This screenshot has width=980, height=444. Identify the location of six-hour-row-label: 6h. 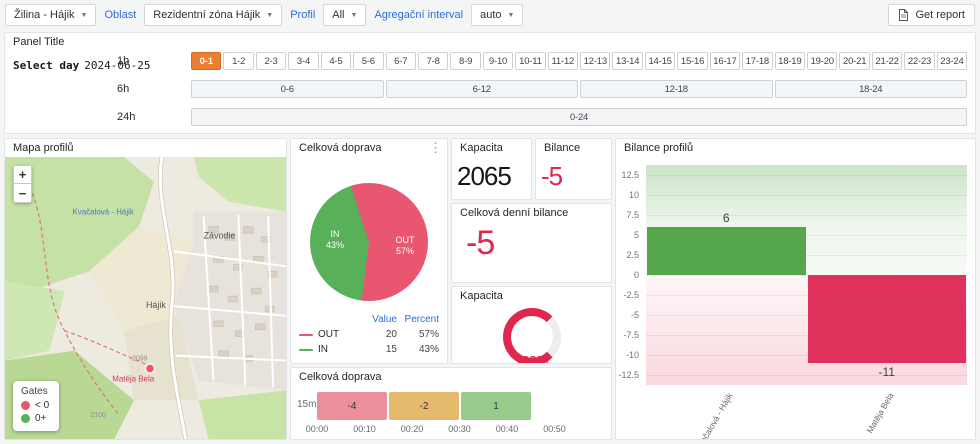
(123, 89).